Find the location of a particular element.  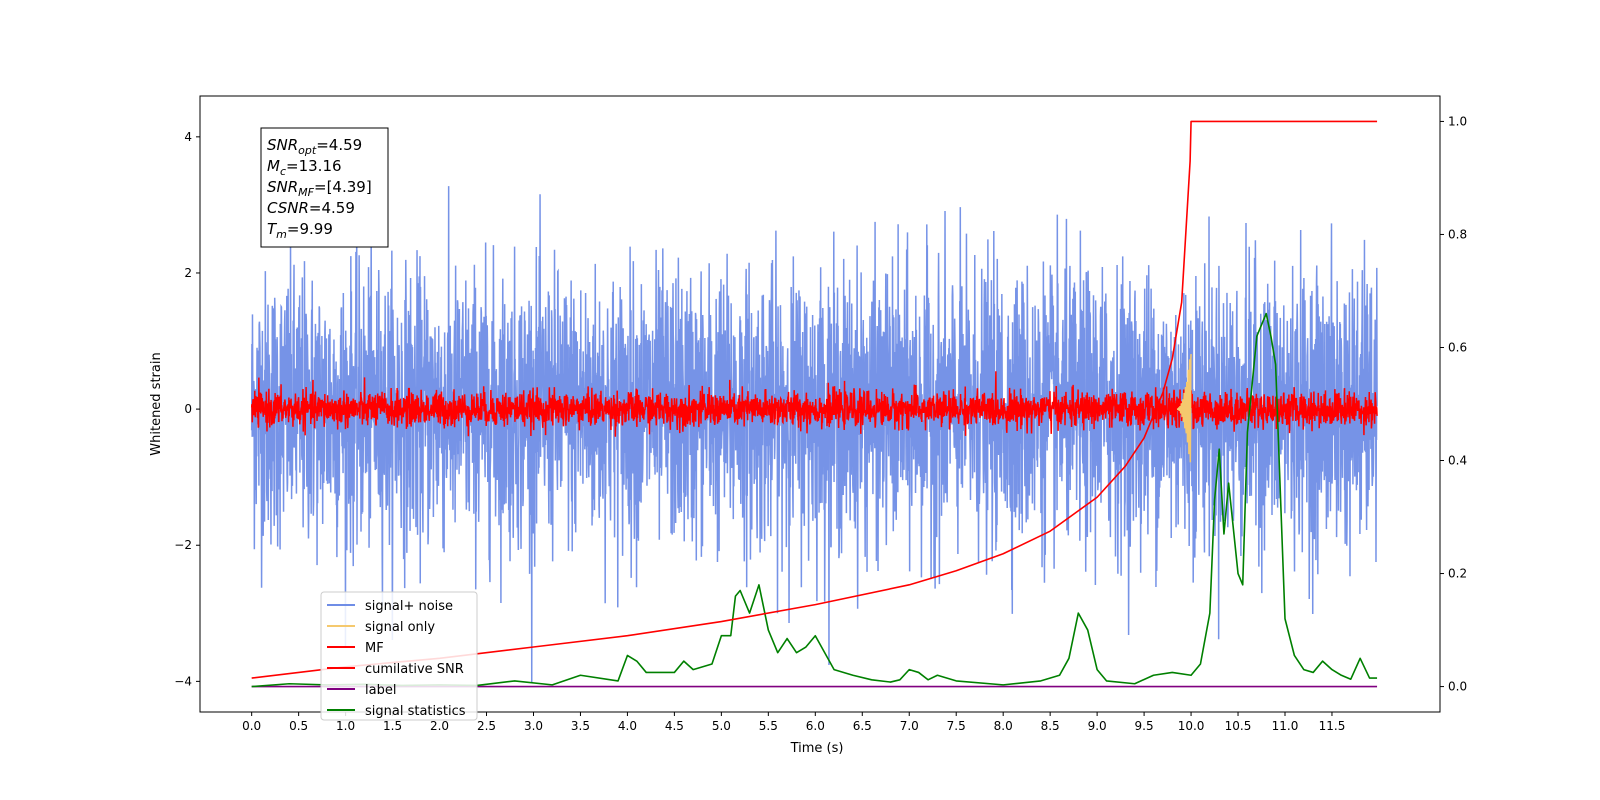

annotation-frame is located at coordinates (324, 187).